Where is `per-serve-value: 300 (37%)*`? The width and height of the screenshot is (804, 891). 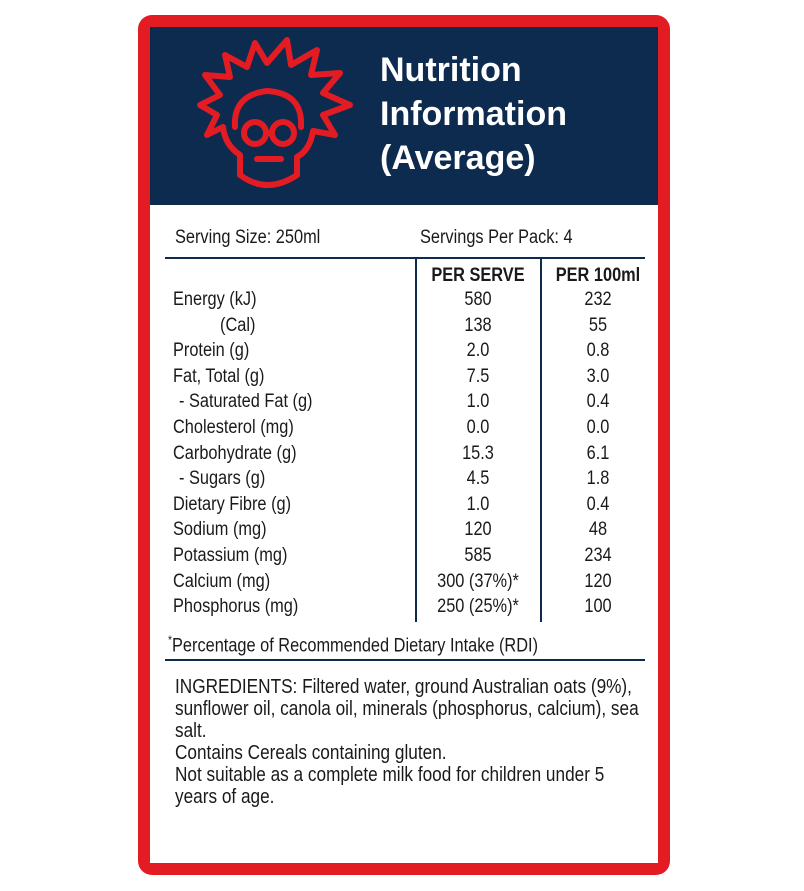
per-serve-value: 300 (37%)* is located at coordinates (478, 581).